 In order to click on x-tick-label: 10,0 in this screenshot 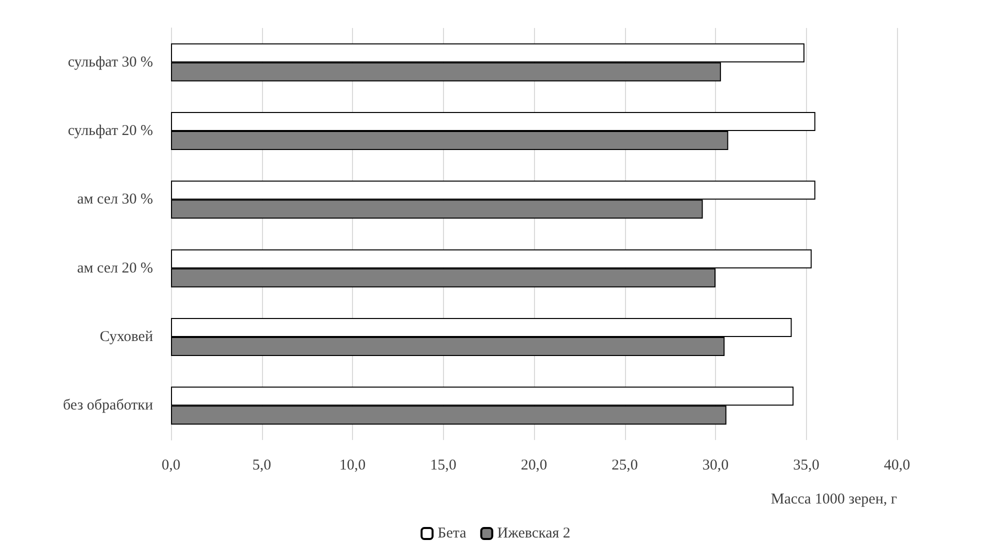, I will do `click(352, 466)`.